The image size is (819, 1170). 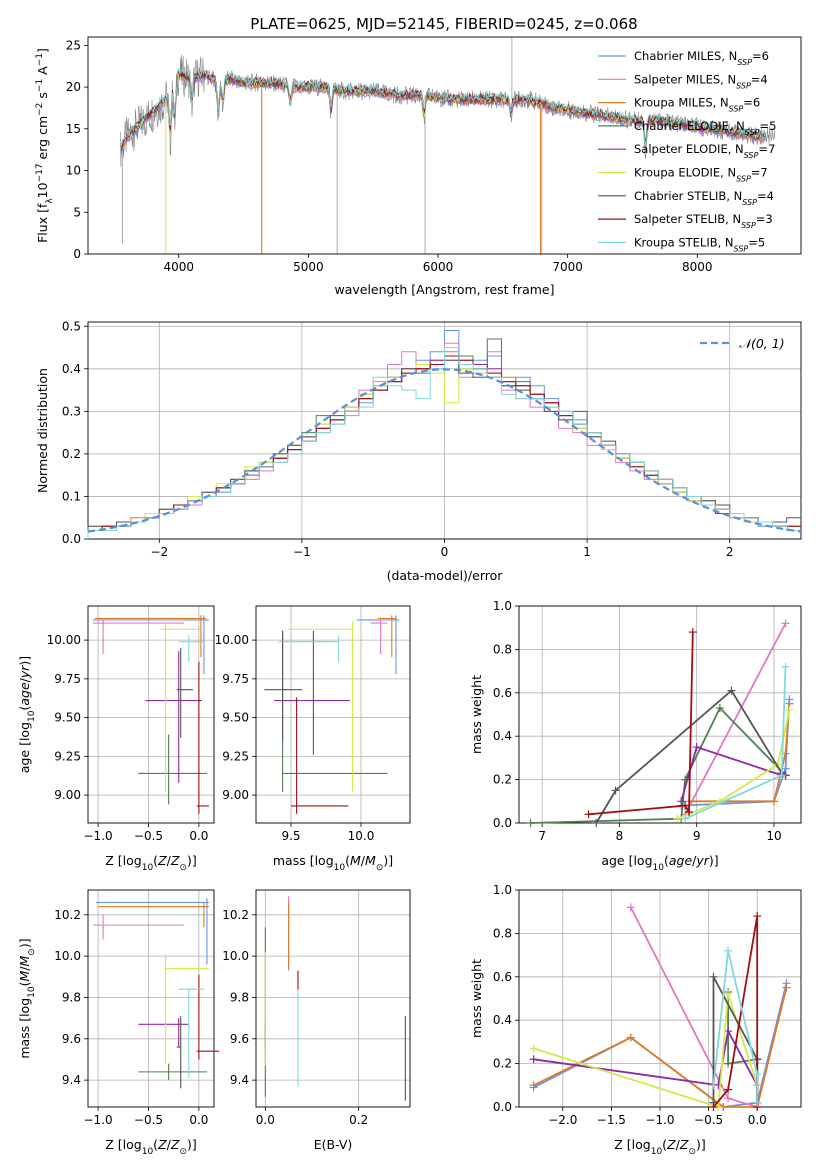 What do you see at coordinates (730, 552) in the screenshot?
I see `x-tick-label: 2` at bounding box center [730, 552].